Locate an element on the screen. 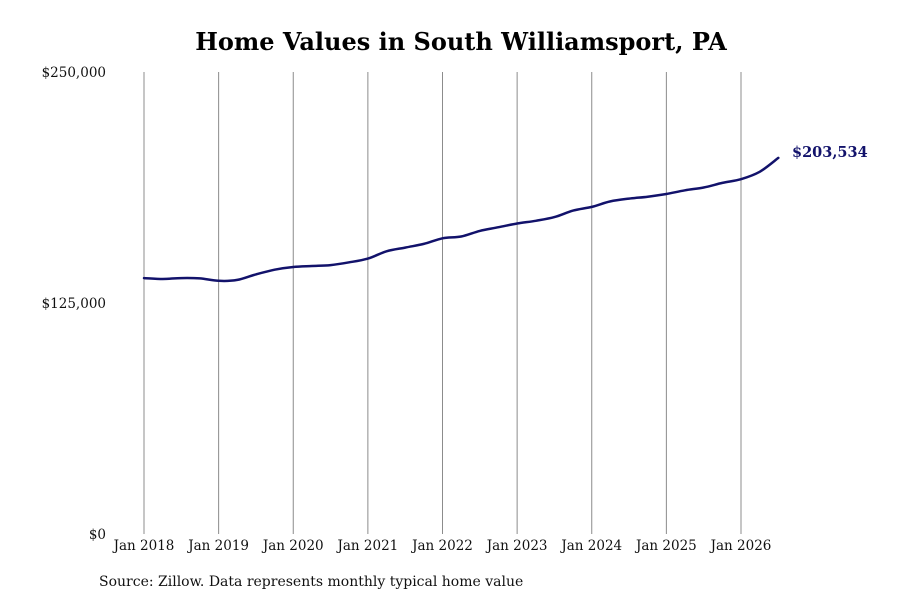 This screenshot has width=900, height=600. x-tick-label: Jan 2018 is located at coordinates (143, 546).